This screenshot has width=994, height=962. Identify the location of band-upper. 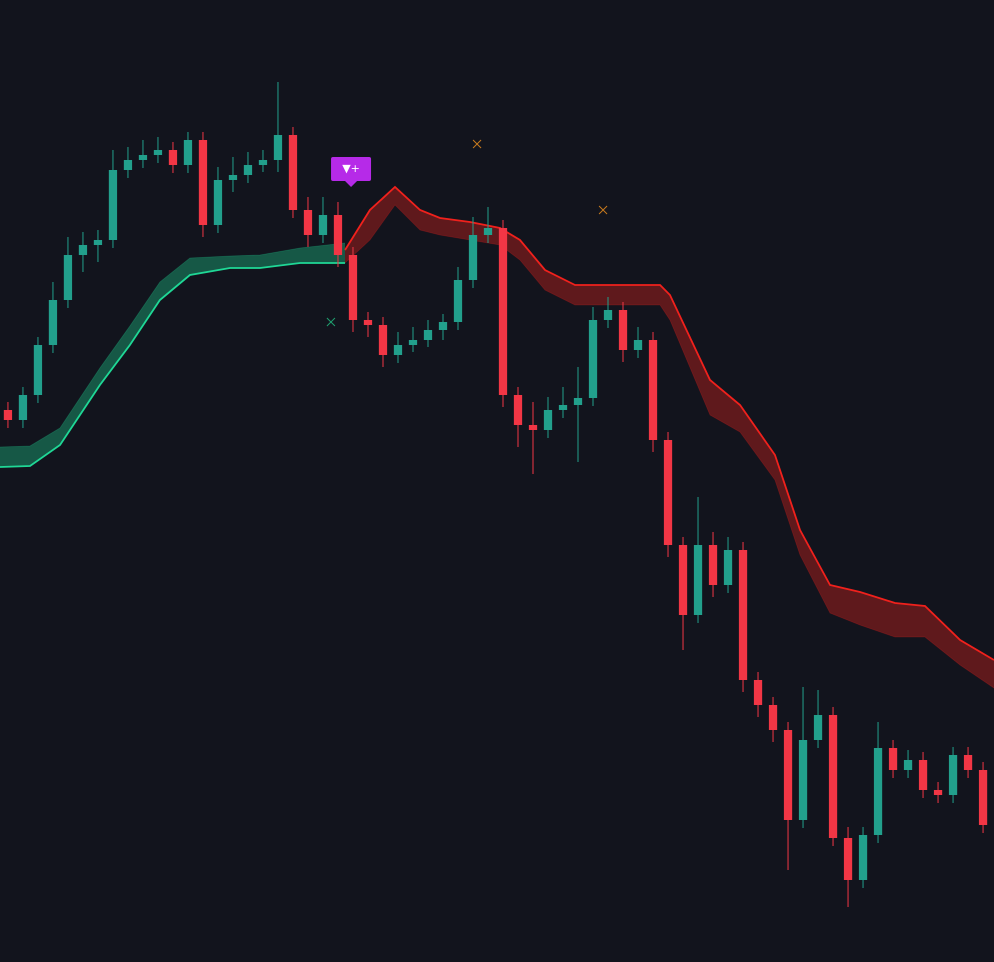
(173, 345).